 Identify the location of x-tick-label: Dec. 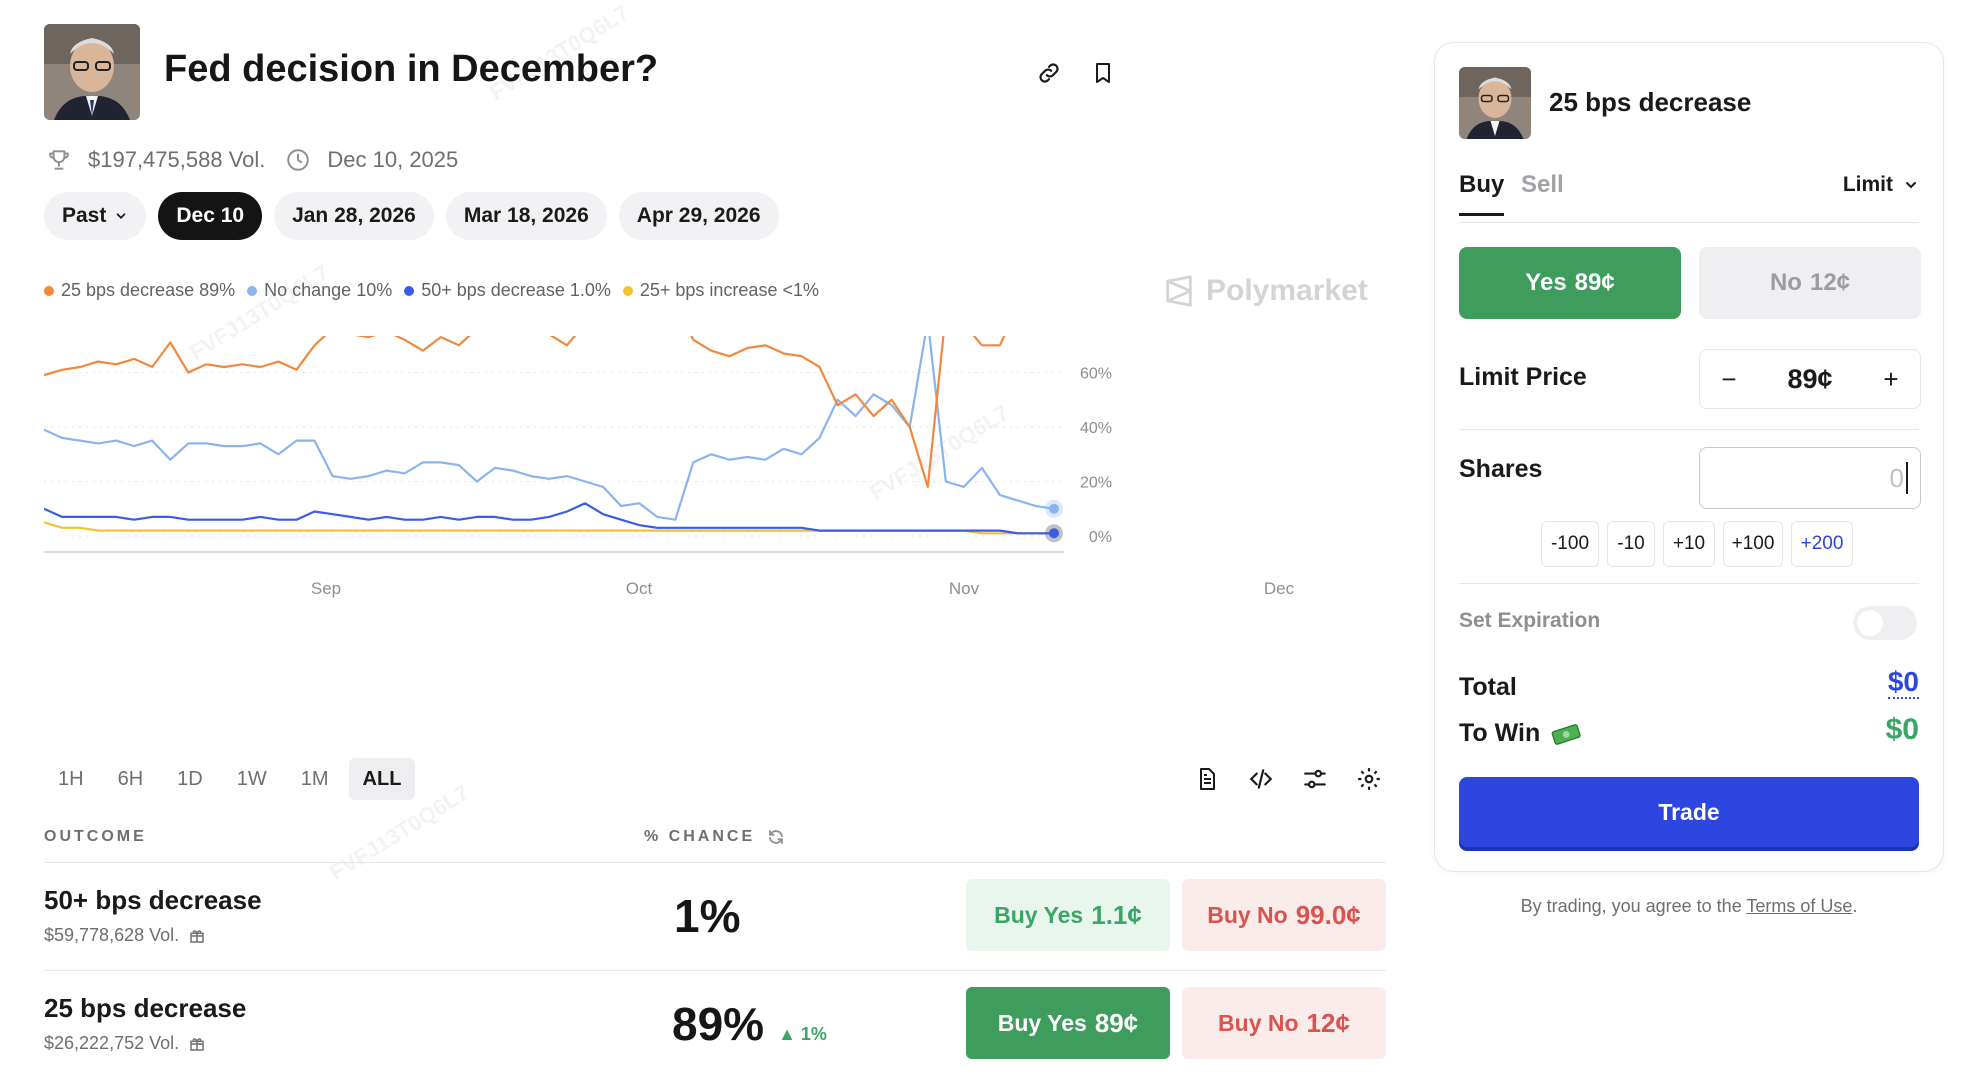
(1279, 588).